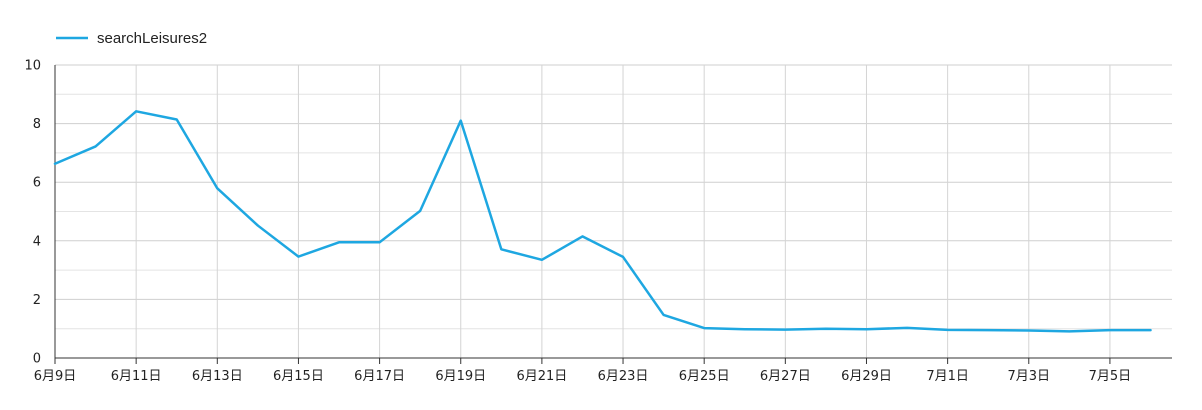 This screenshot has height=410, width=1202. I want to click on legend-label: searchLeisures2, so click(152, 38).